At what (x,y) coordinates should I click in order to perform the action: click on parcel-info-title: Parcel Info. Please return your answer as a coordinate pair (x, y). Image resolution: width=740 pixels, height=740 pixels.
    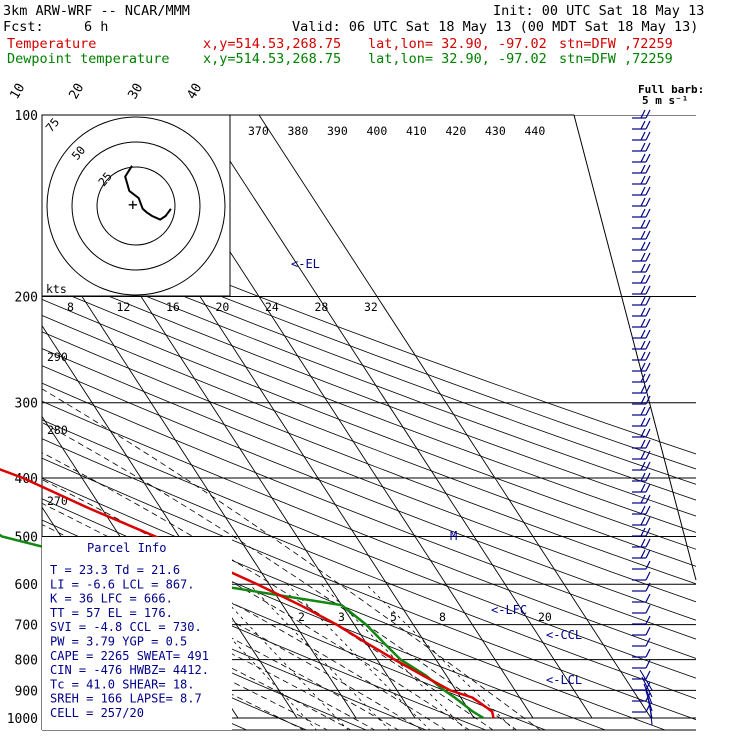
    Looking at the image, I should click on (126, 548).